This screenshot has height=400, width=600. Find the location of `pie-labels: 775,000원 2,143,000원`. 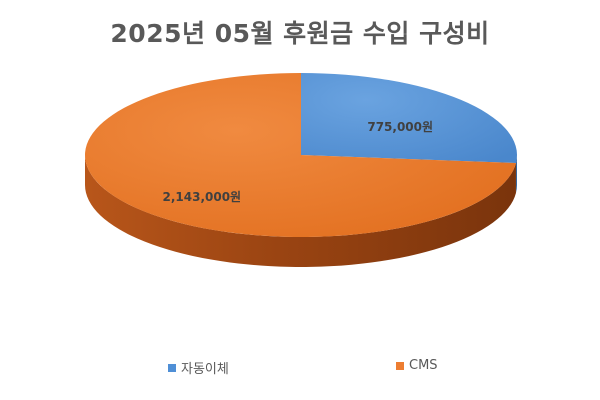

pie-labels: 775,000원 2,143,000원 is located at coordinates (297, 162).